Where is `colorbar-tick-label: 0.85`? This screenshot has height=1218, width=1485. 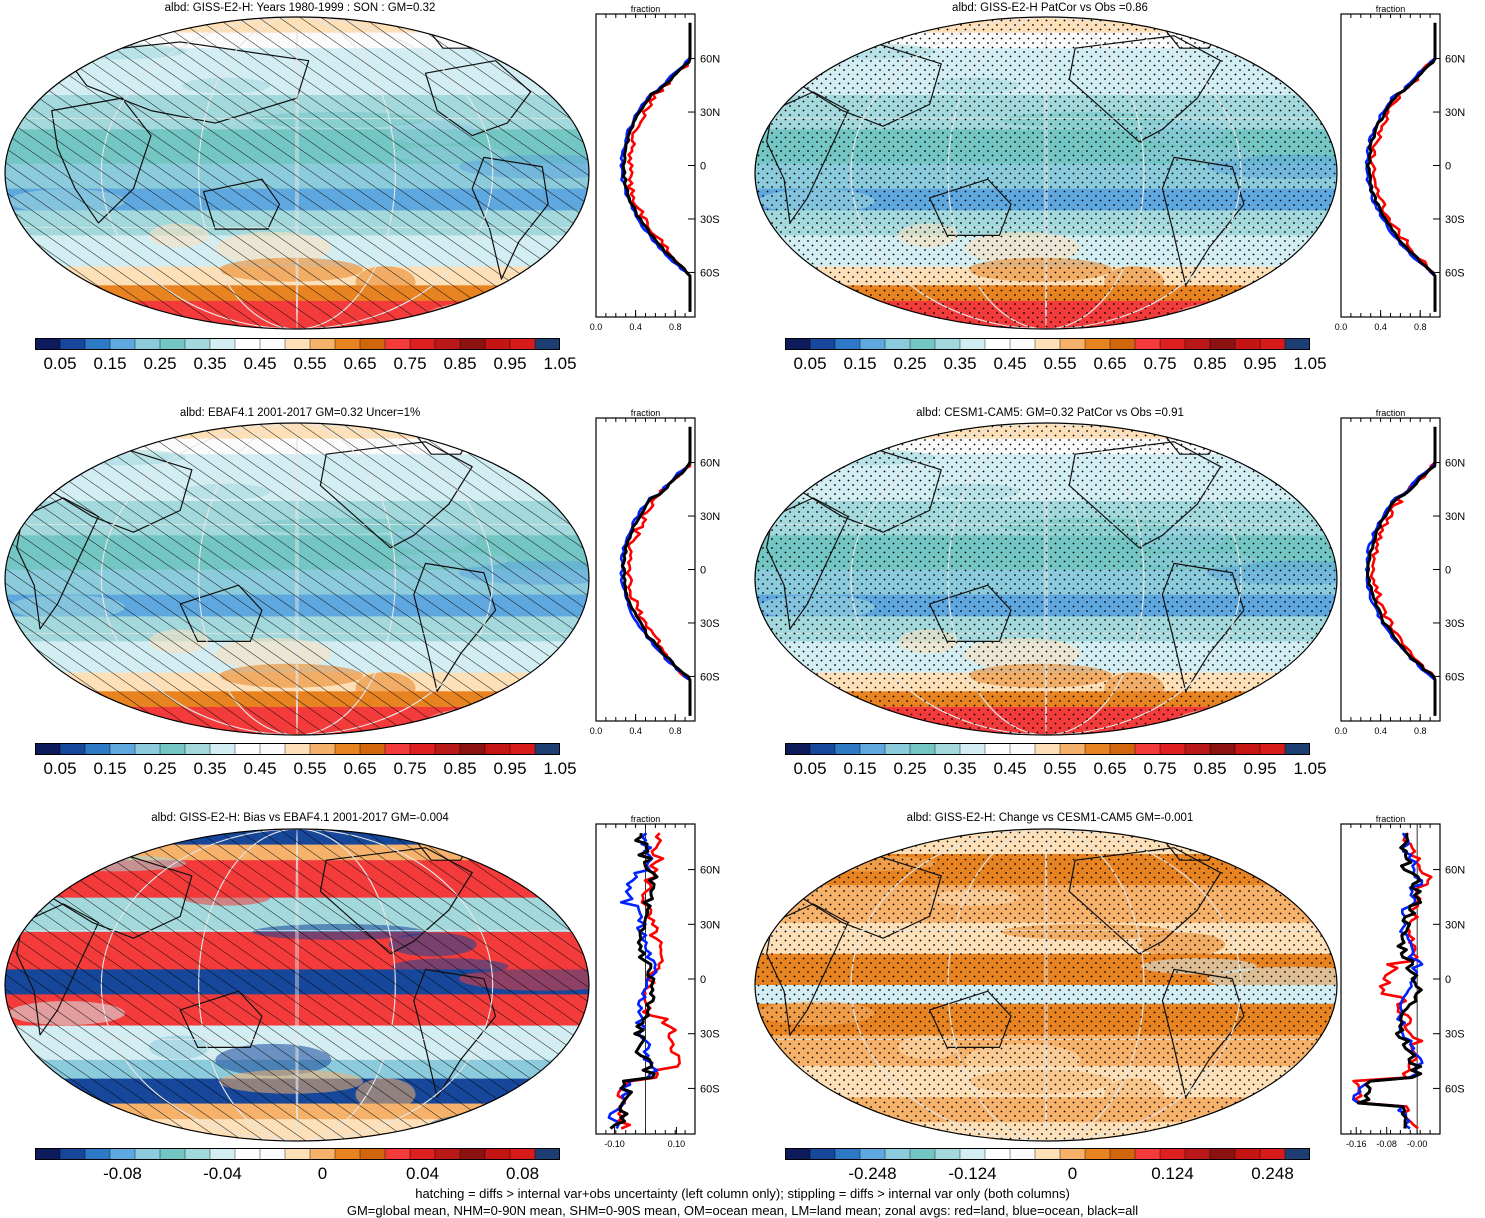
colorbar-tick-label: 0.85 is located at coordinates (1210, 768).